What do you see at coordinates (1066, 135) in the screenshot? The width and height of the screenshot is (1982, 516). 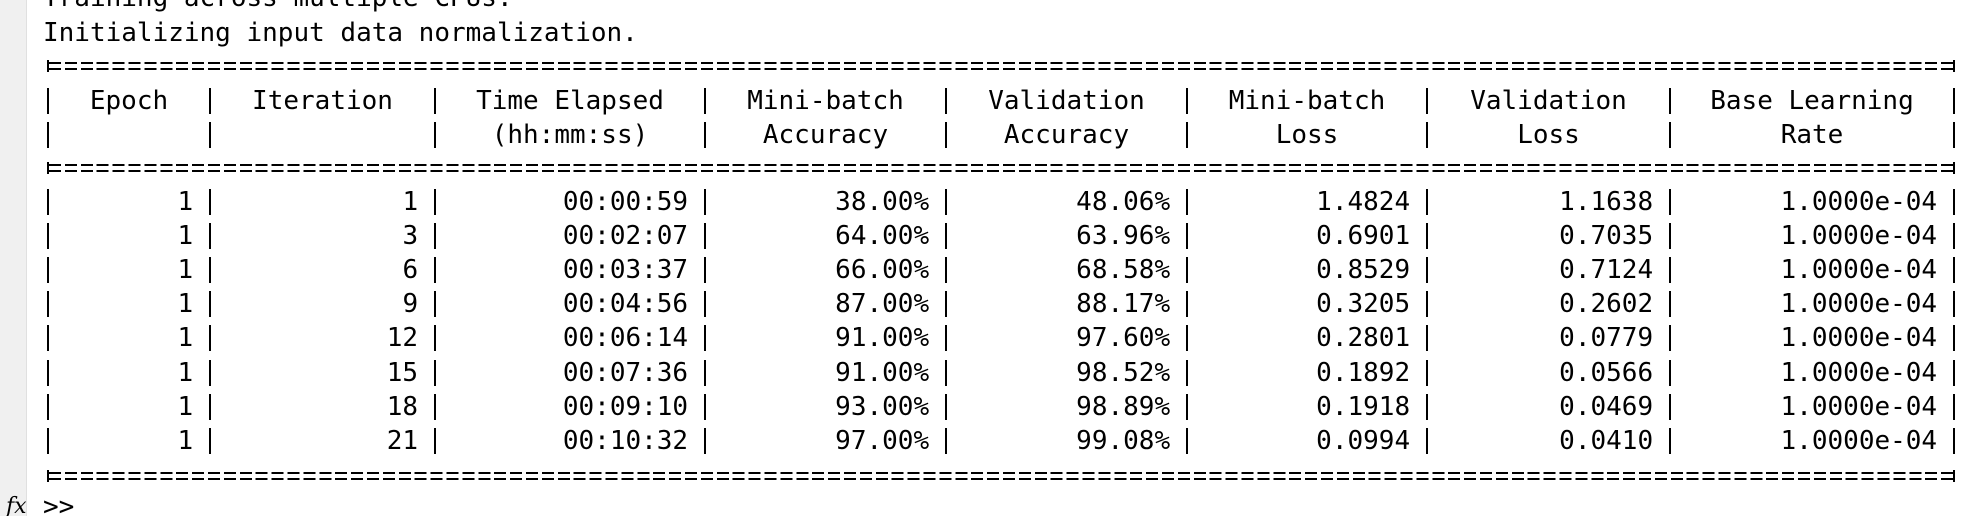 I see `column-header: Accuracy` at bounding box center [1066, 135].